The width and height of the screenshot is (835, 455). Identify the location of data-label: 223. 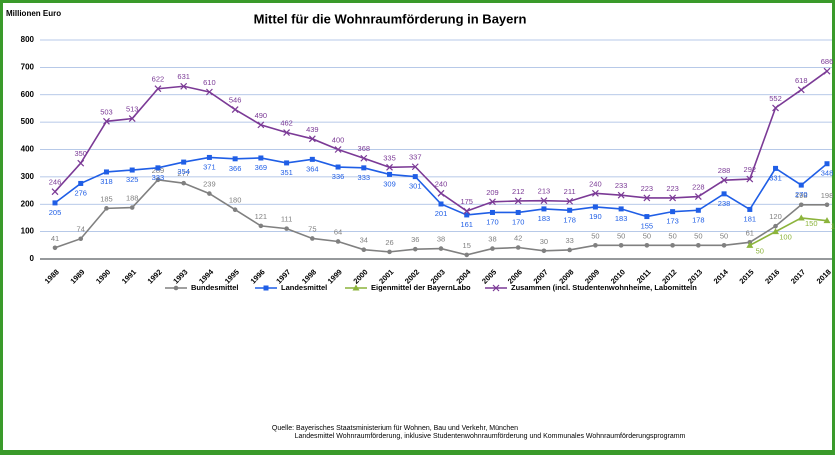
(647, 188).